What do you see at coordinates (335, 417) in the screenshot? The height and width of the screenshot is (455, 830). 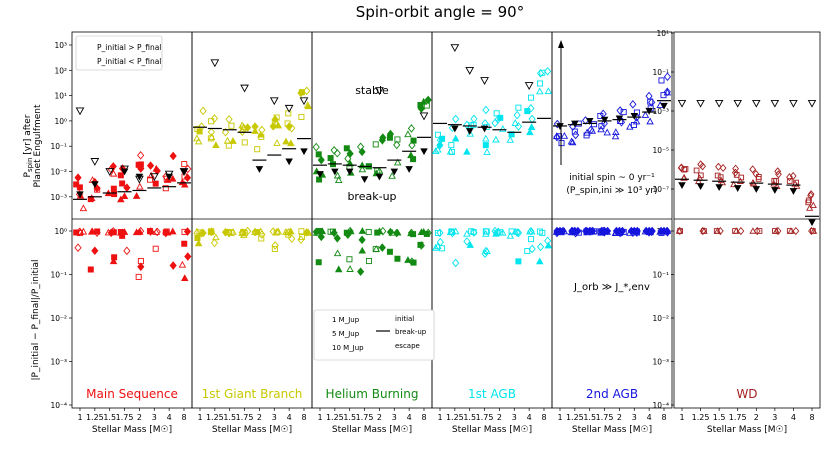 I see `x-tick-label: 1.25` at bounding box center [335, 417].